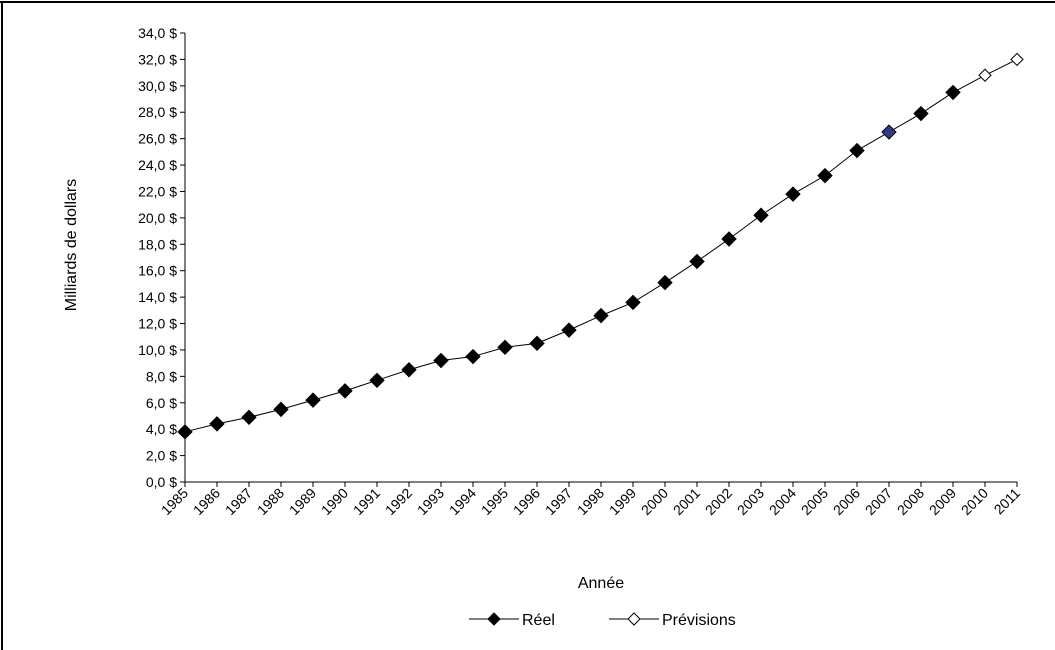 The image size is (1055, 650). Describe the element at coordinates (334, 501) in the screenshot. I see `x-tick-label: 1990` at that location.